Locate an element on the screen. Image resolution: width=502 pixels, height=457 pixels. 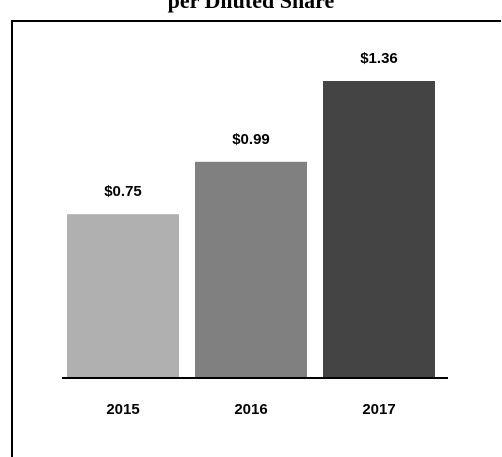
data-label-2015: $0.75 is located at coordinates (123, 191).